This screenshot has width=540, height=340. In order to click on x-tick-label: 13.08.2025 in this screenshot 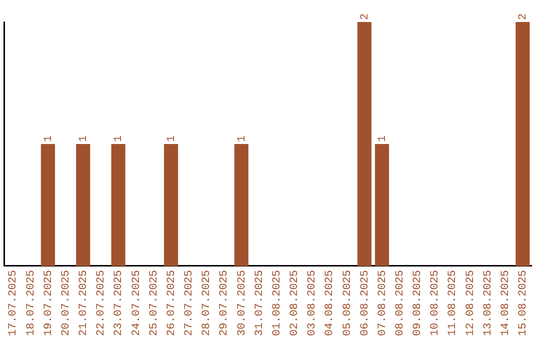, I will do `click(488, 303)`.